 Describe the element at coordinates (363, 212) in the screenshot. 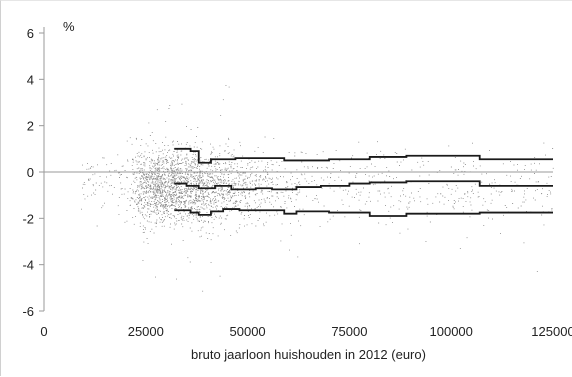

I see `series-line-lower` at that location.